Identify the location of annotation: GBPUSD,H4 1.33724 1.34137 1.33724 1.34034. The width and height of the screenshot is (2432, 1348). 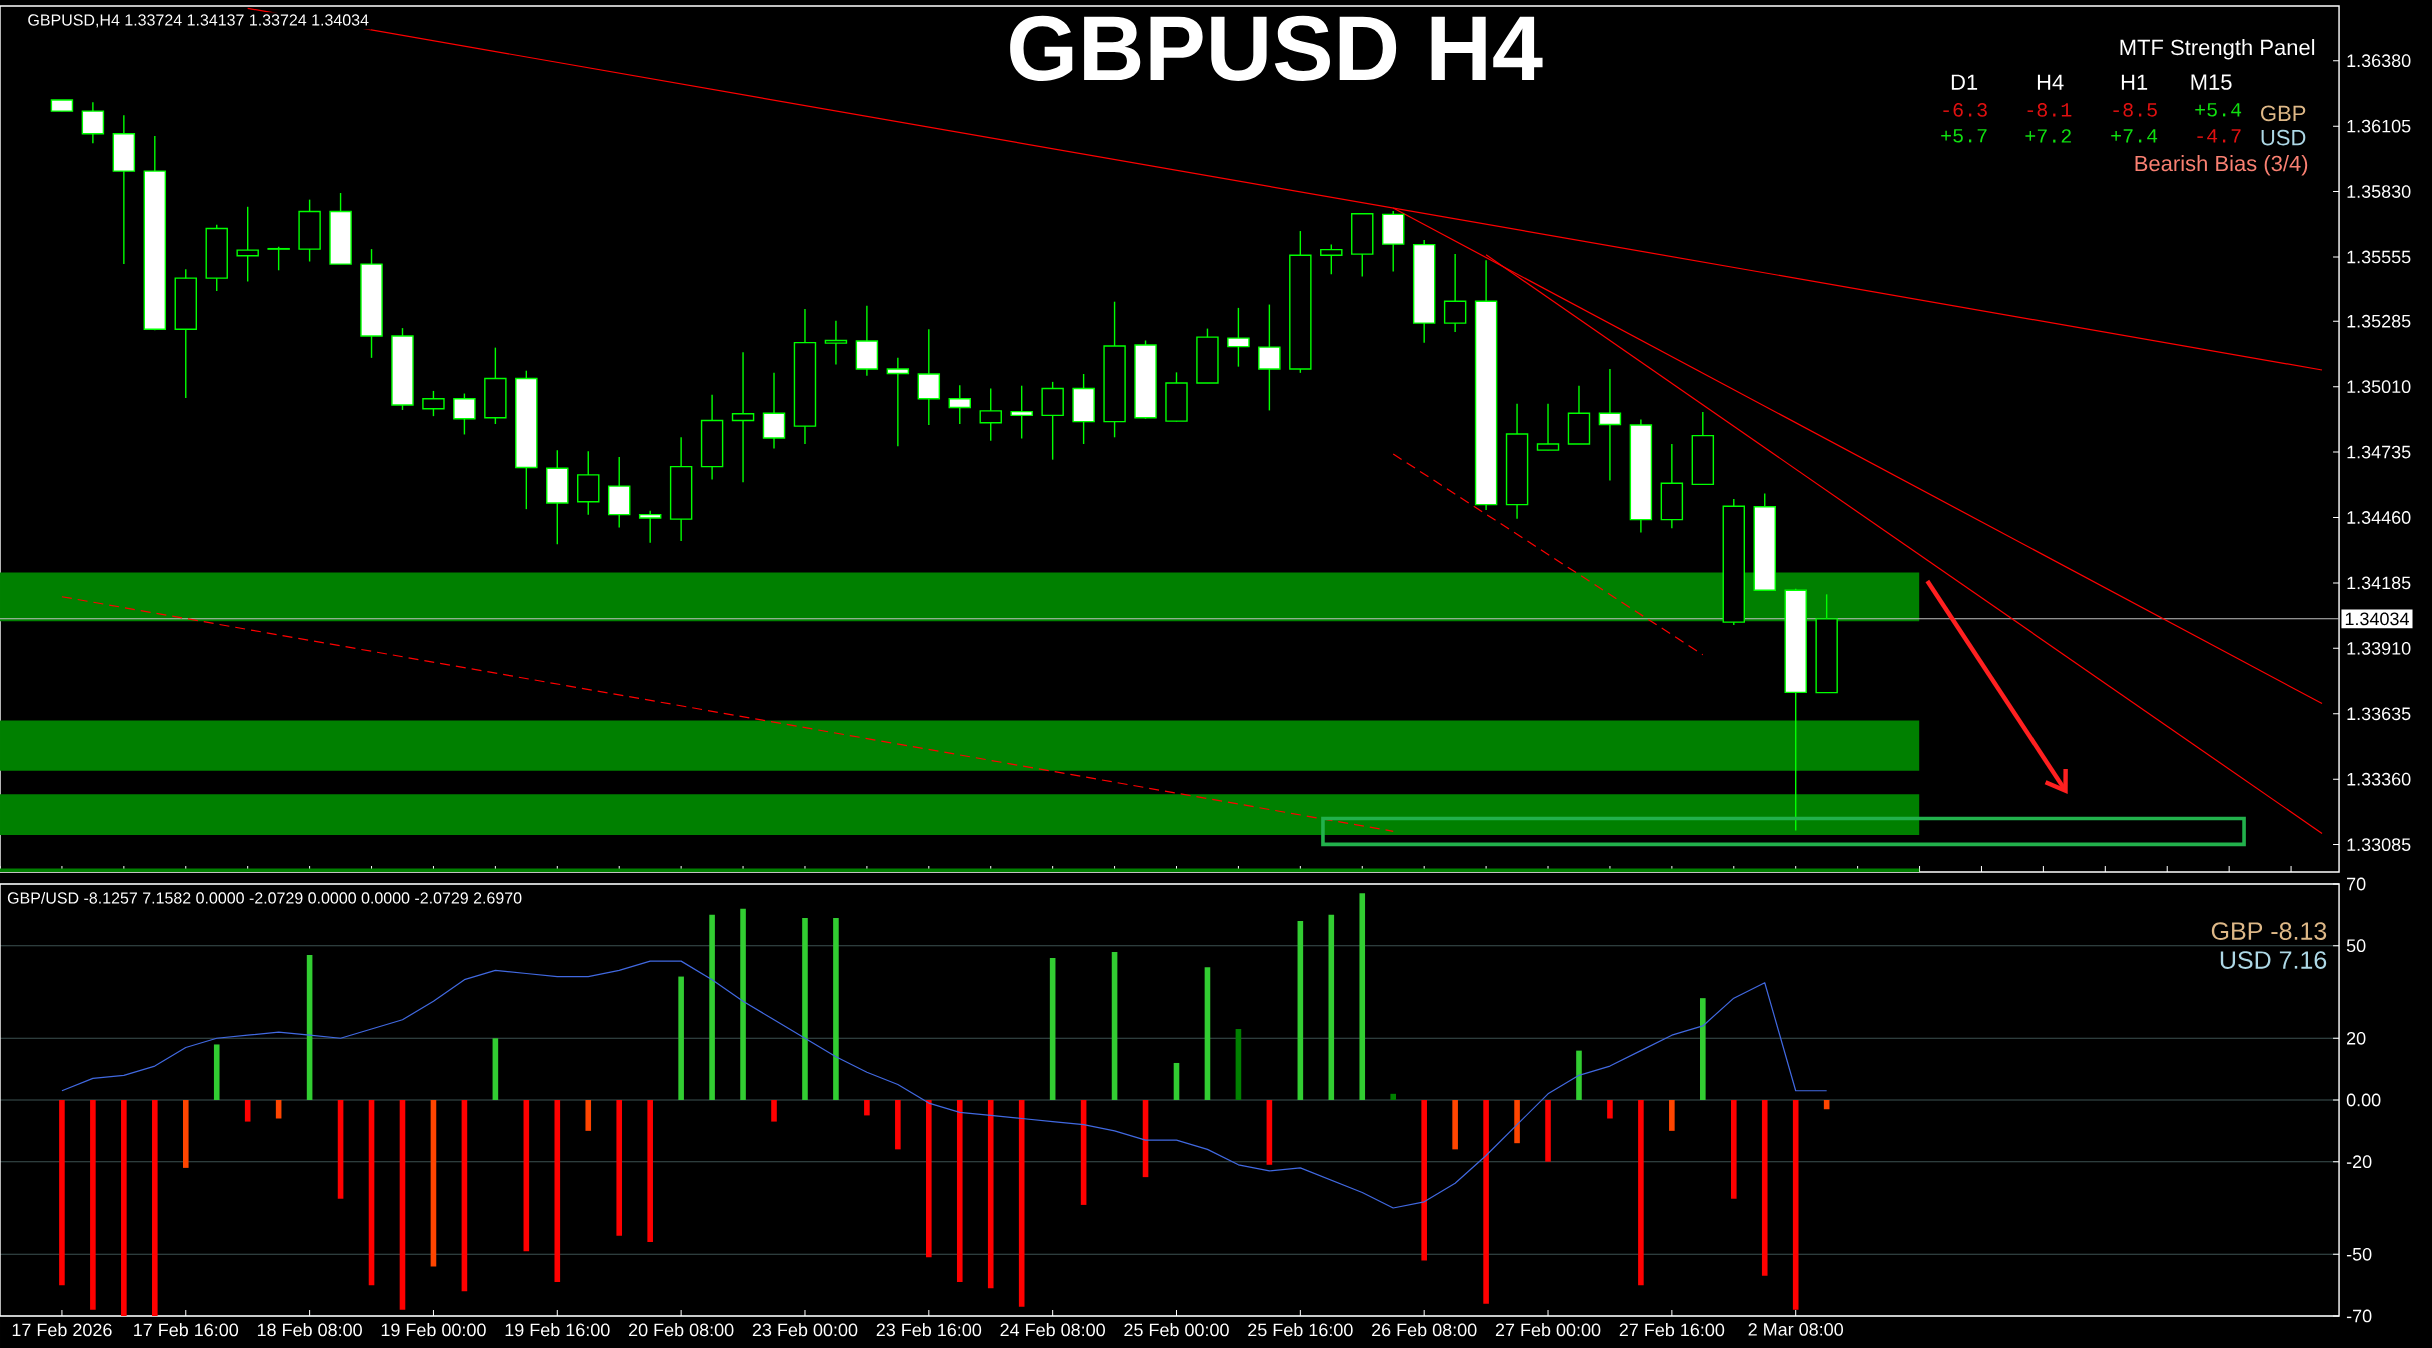
(198, 21).